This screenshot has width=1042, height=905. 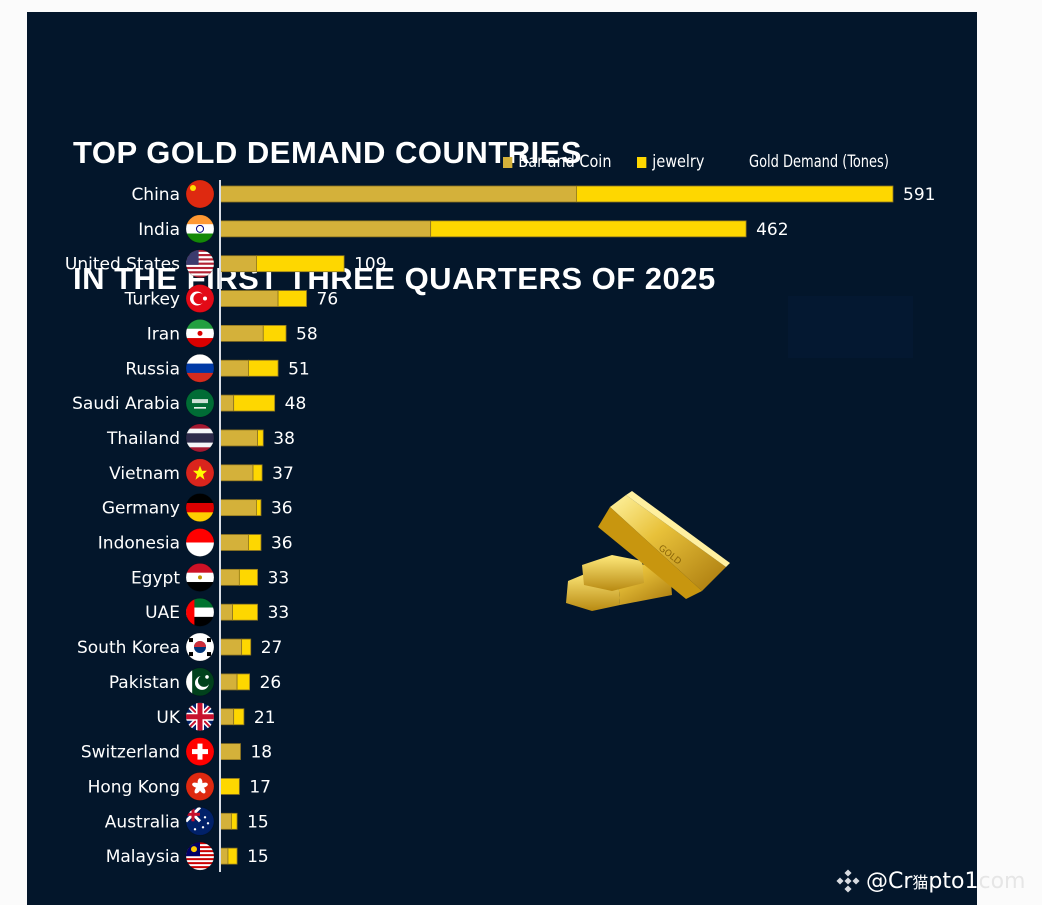 I want to click on value-label-australia: 15, so click(x=258, y=822).